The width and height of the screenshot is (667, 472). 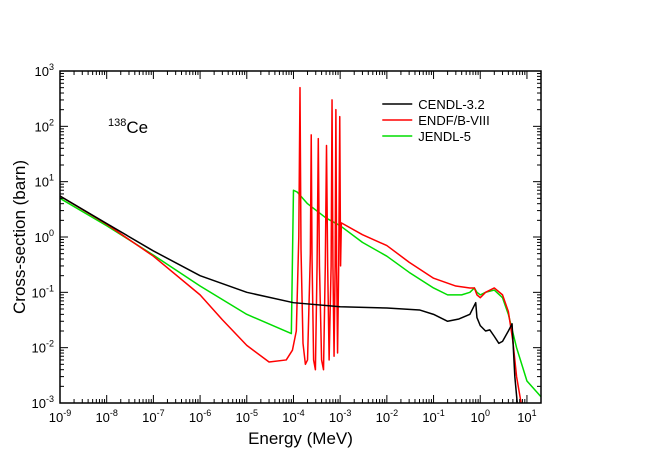 I want to click on x-axis-title: Energy (MeV), so click(x=300, y=438).